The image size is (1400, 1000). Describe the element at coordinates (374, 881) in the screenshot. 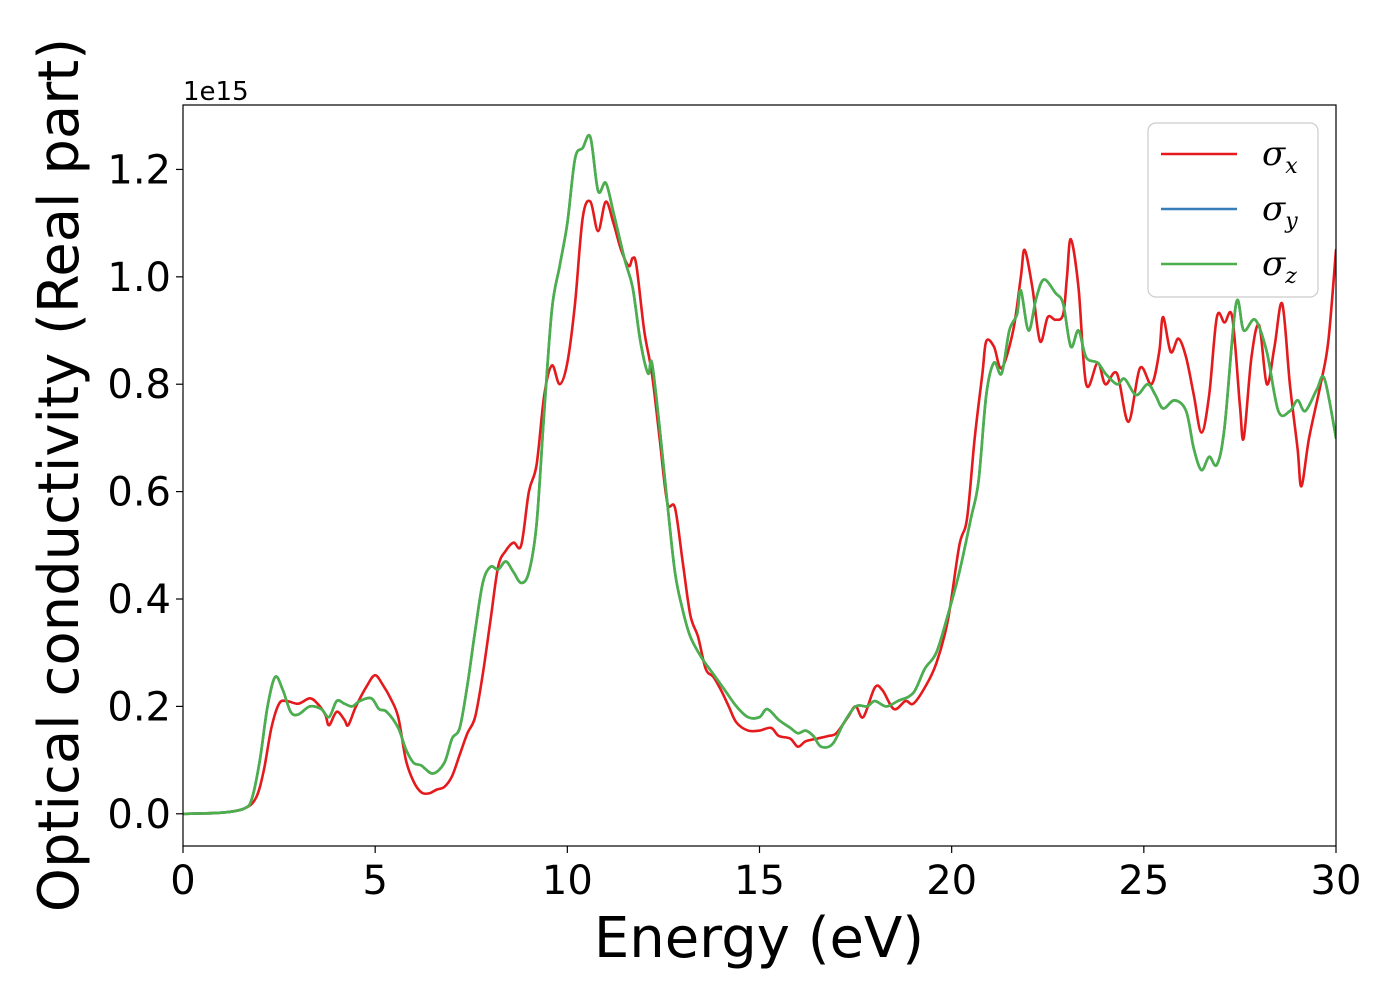

I see `x-tick-label: 5` at that location.